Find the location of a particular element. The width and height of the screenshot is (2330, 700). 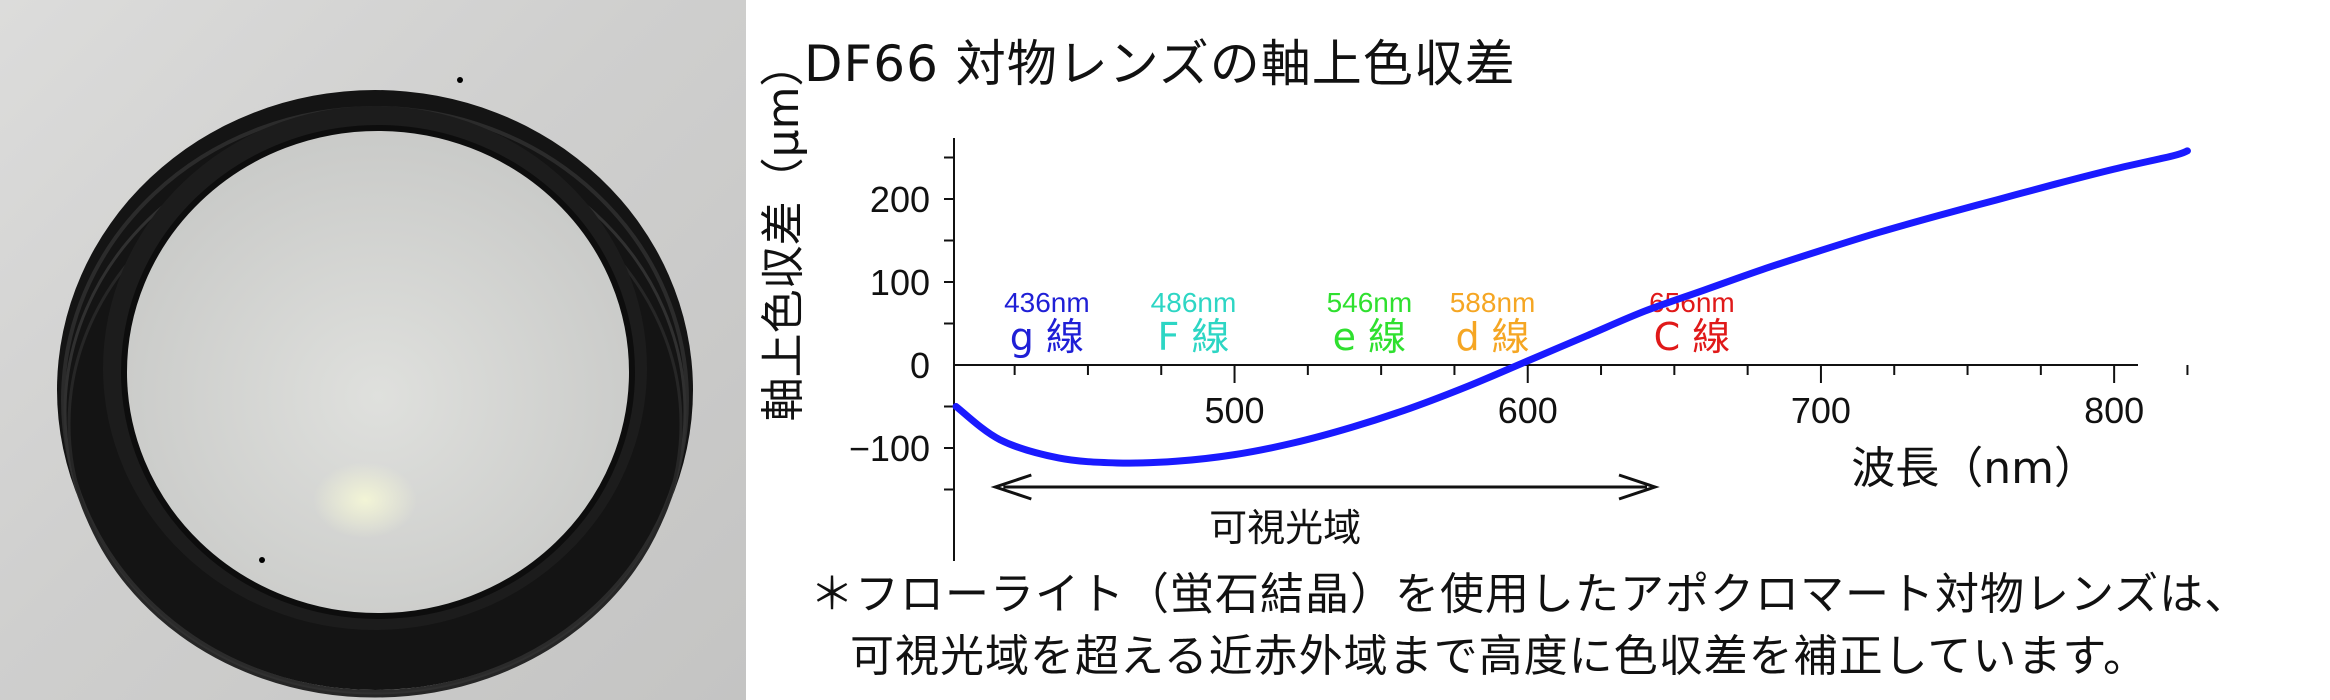

x-tick-label: 700 is located at coordinates (1821, 410).